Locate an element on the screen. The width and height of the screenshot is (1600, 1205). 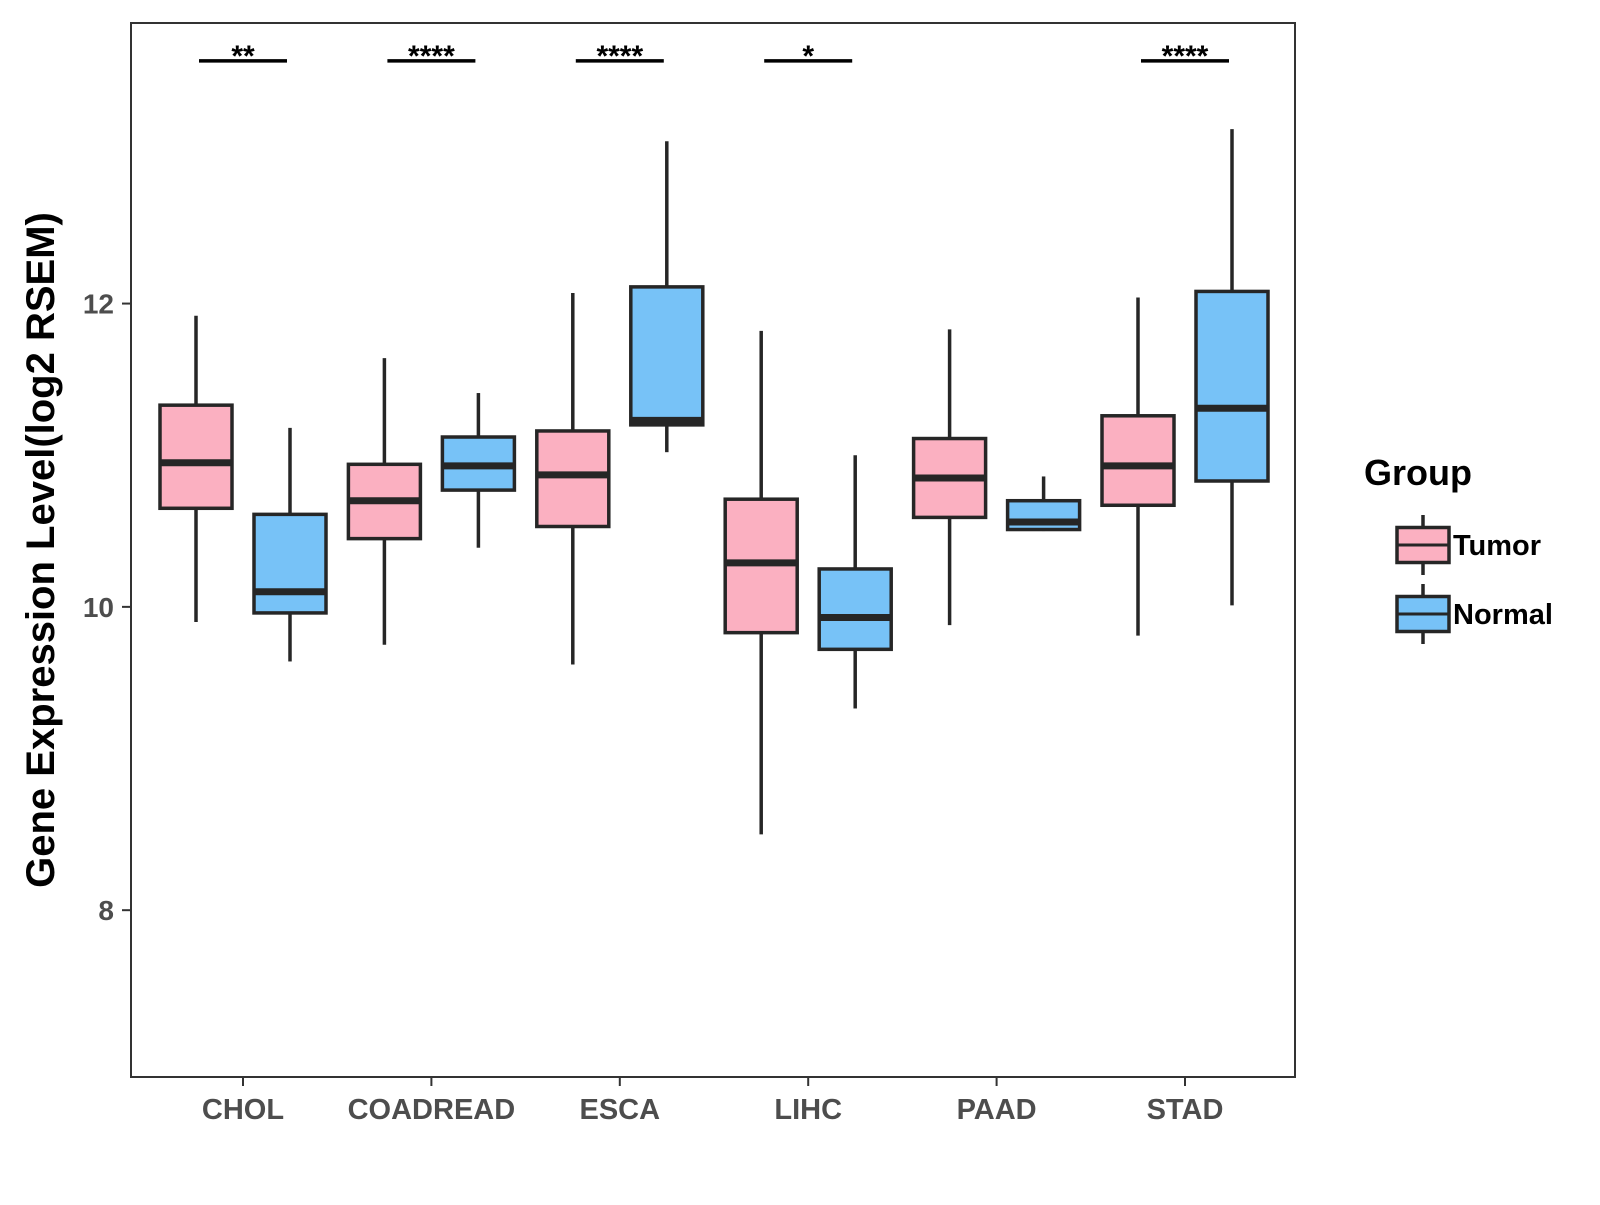
y-axis-title: Gene Expression Level(log2 RSEM) is located at coordinates (41, 550).